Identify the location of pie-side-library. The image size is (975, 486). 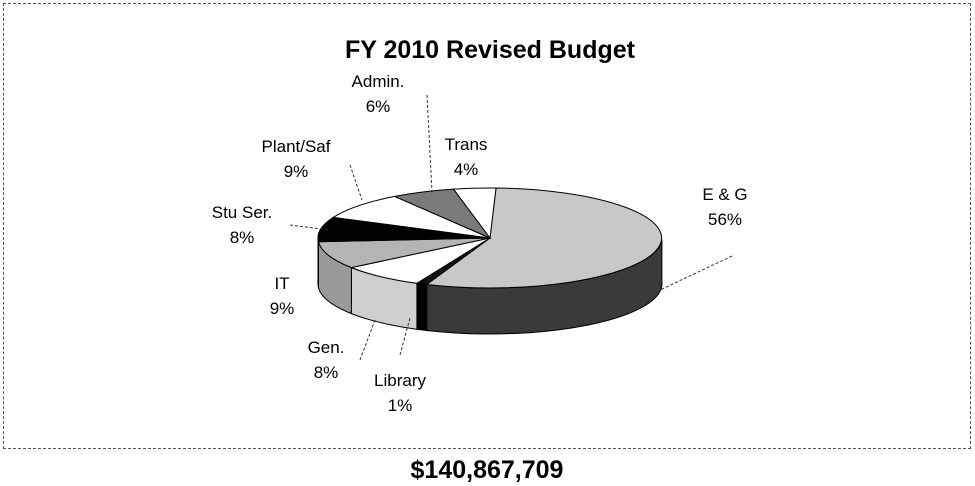
(422, 306).